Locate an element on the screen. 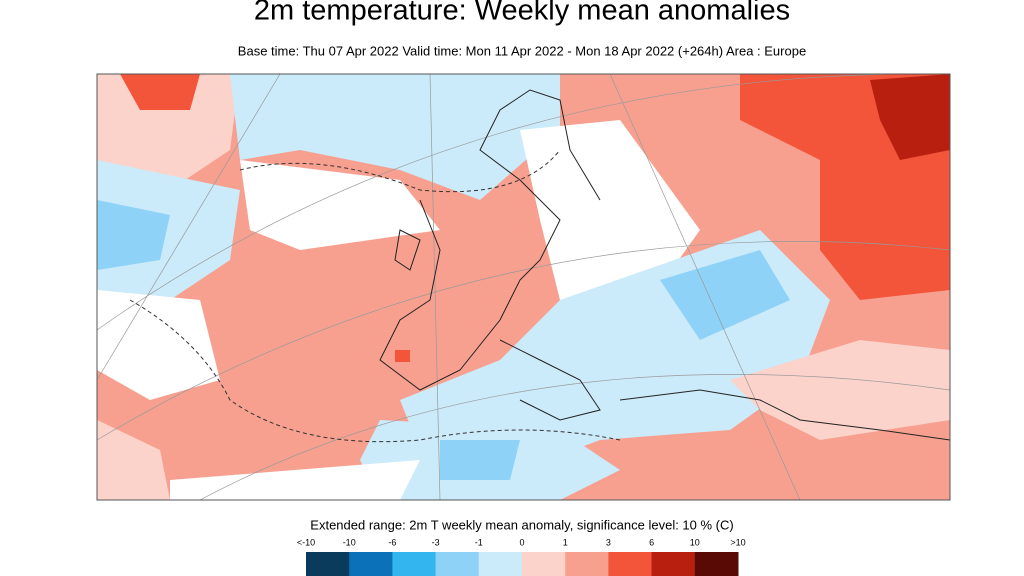  colorbar: <-10 -10 -6 -3 -1 0 1 3 6 10 >10 is located at coordinates (521, 556).